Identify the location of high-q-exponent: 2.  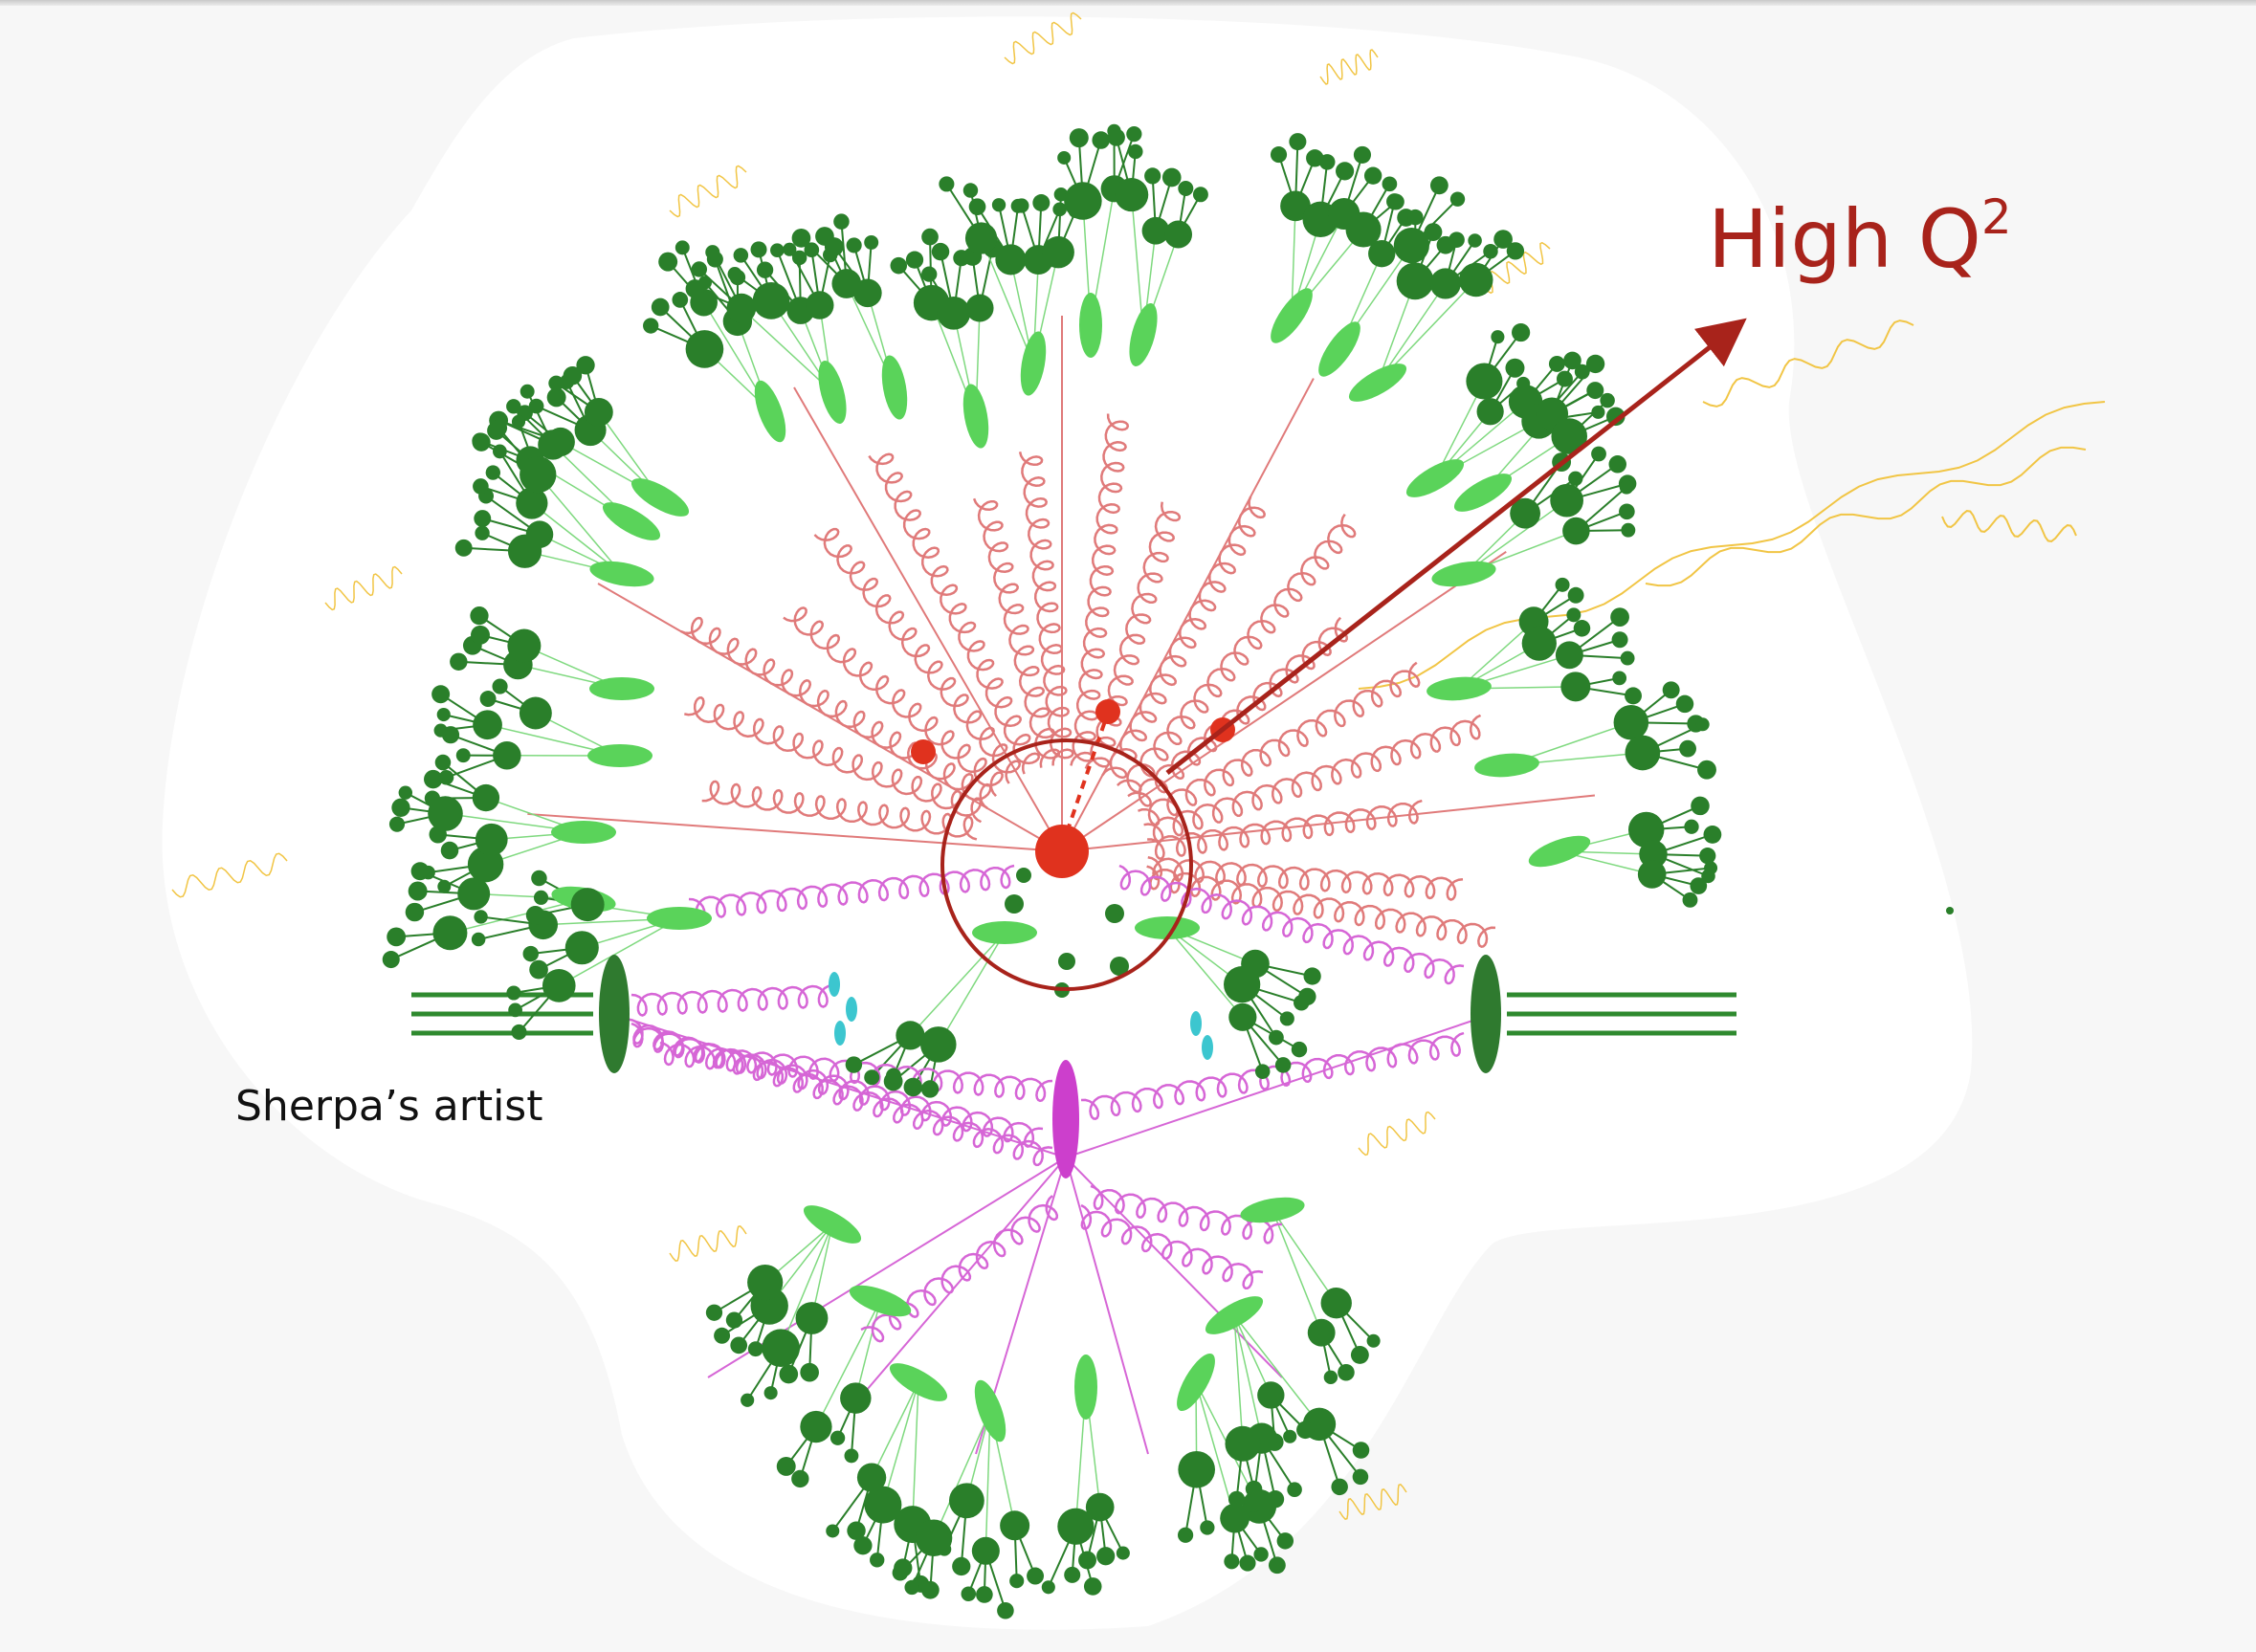
(1996, 217).